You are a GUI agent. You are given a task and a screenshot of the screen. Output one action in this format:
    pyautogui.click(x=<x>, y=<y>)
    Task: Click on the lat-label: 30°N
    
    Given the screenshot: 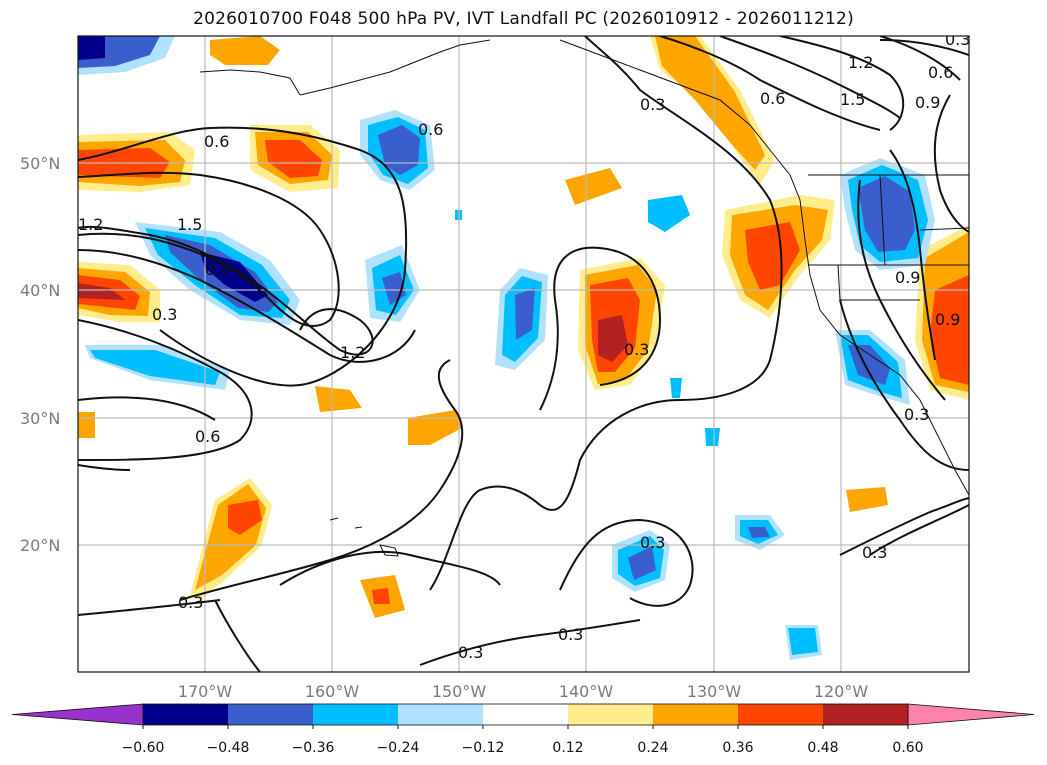 What is the action you would take?
    pyautogui.click(x=40, y=418)
    